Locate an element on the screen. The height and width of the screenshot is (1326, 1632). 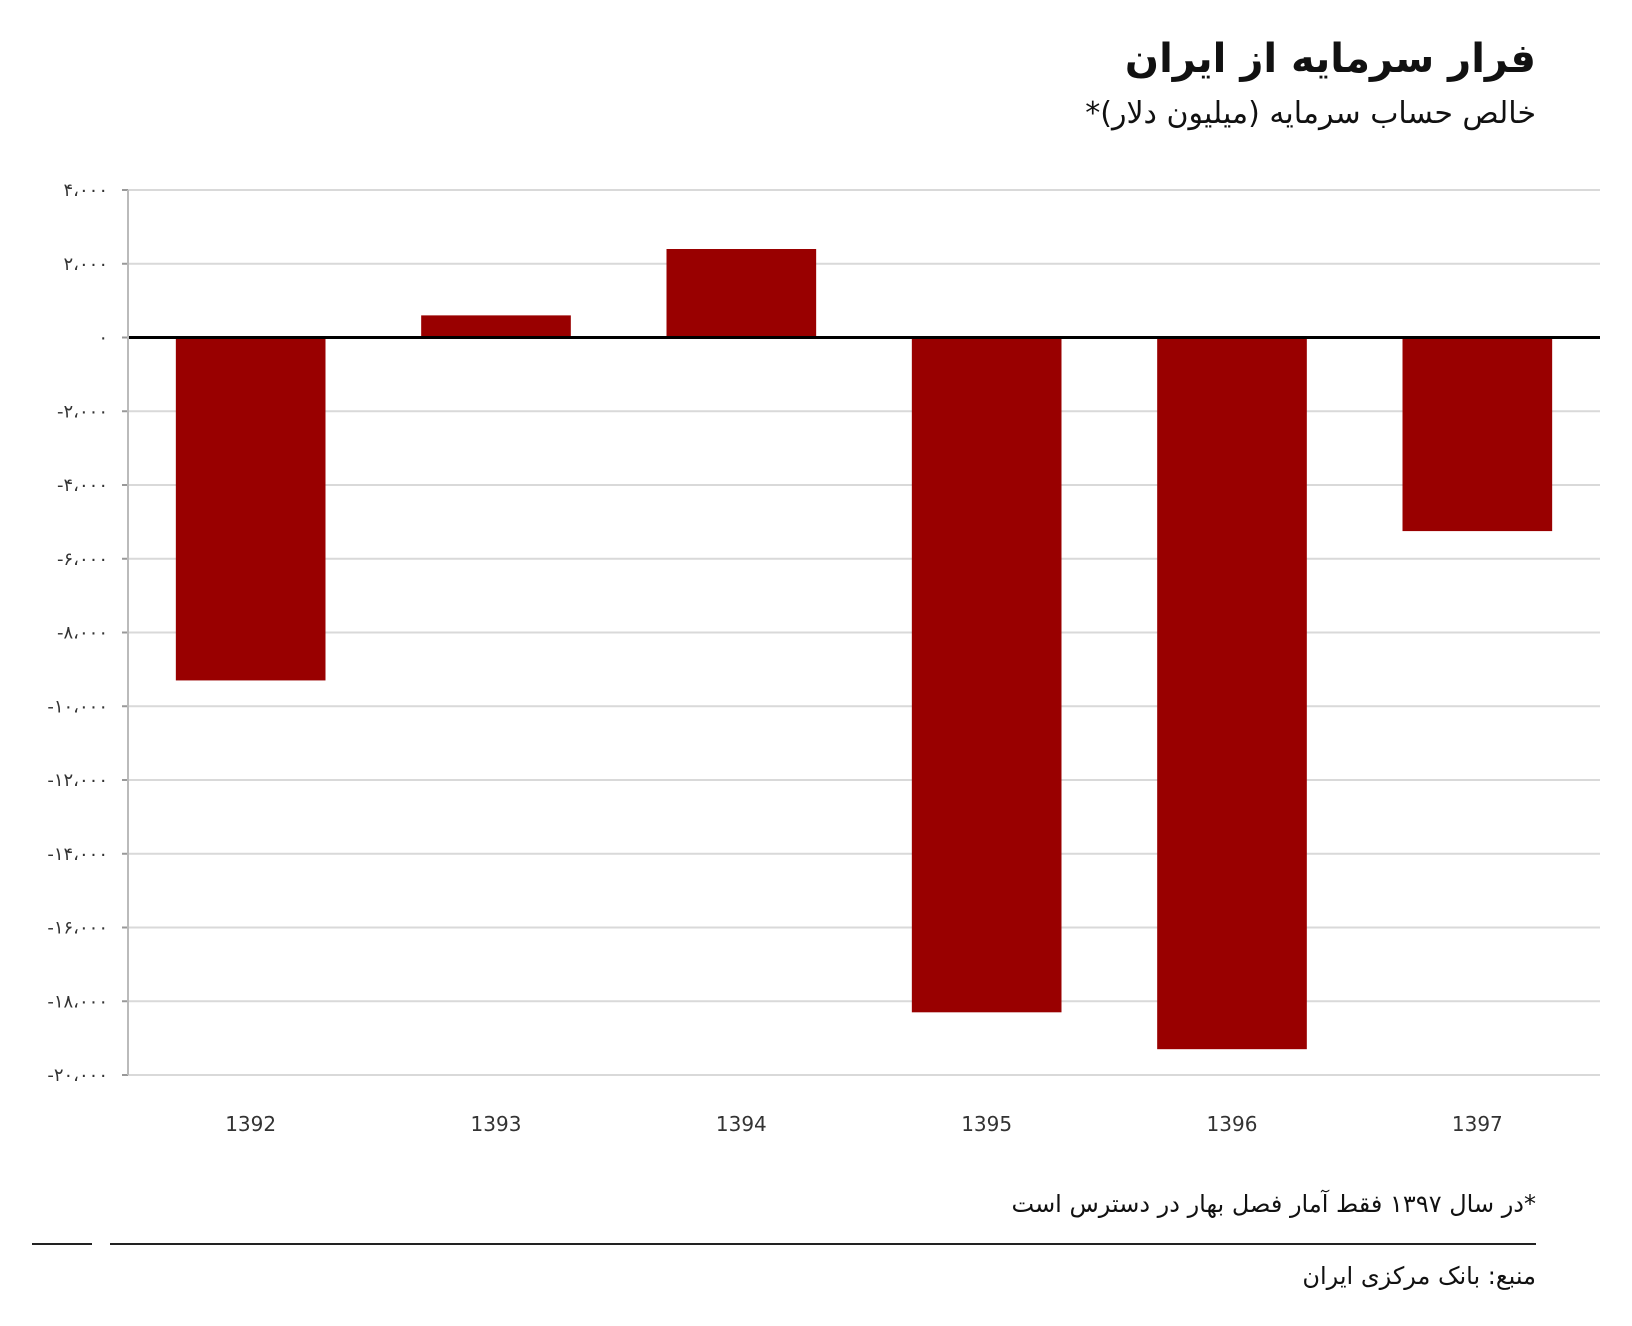
chart-subtitle: خالص حساب سرمایه (میلیون دلار)* is located at coordinates (1310, 113).